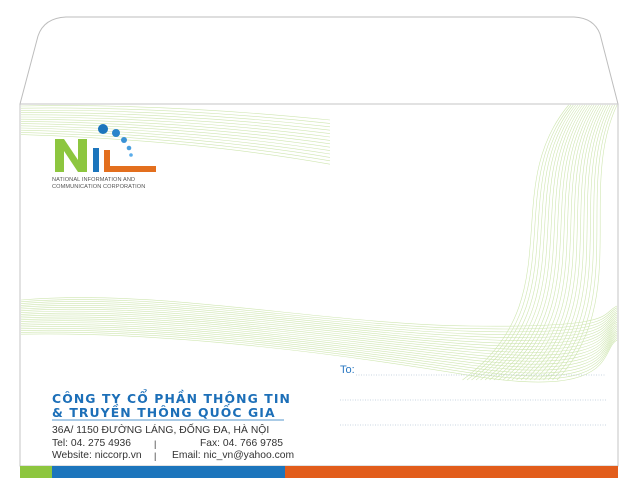 The height and width of the screenshot is (499, 640). What do you see at coordinates (71, 155) in the screenshot?
I see `logo-letter-n` at bounding box center [71, 155].